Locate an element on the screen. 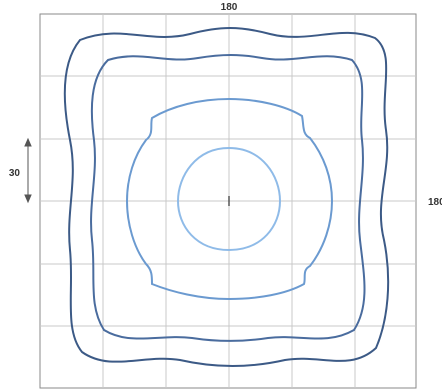 The image size is (442, 391). dimension-arrow is located at coordinates (28, 170).